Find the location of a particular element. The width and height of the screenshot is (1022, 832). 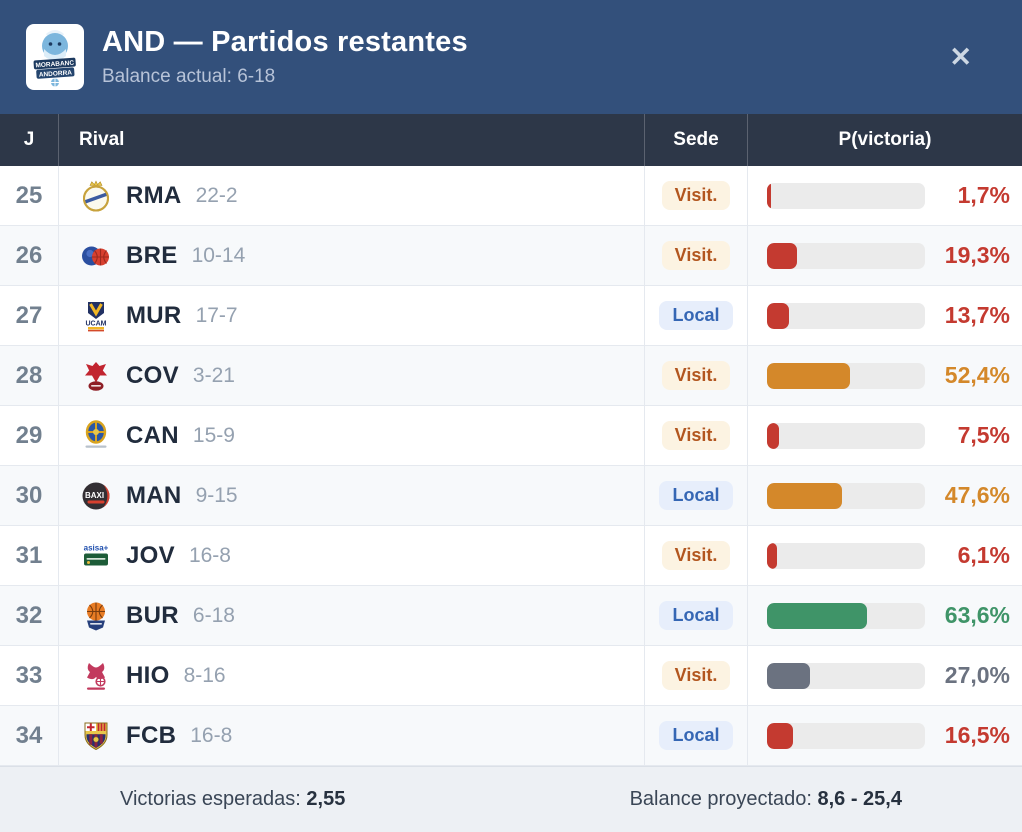

probability-value: 6,1% is located at coordinates (983, 555).